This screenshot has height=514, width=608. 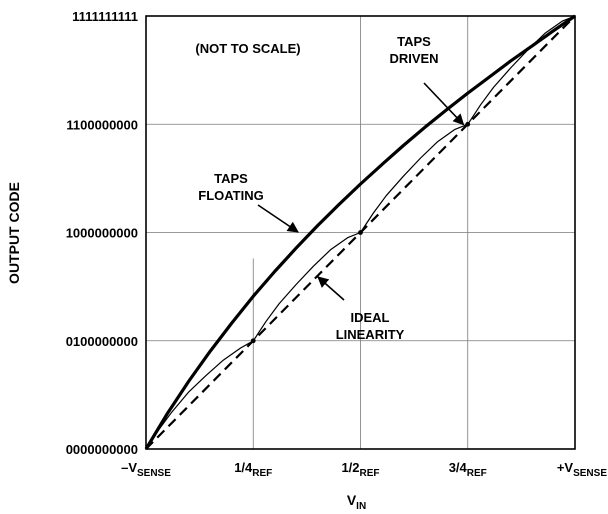 I want to click on x-tick-label-1: 1/4REF, so click(x=253, y=469).